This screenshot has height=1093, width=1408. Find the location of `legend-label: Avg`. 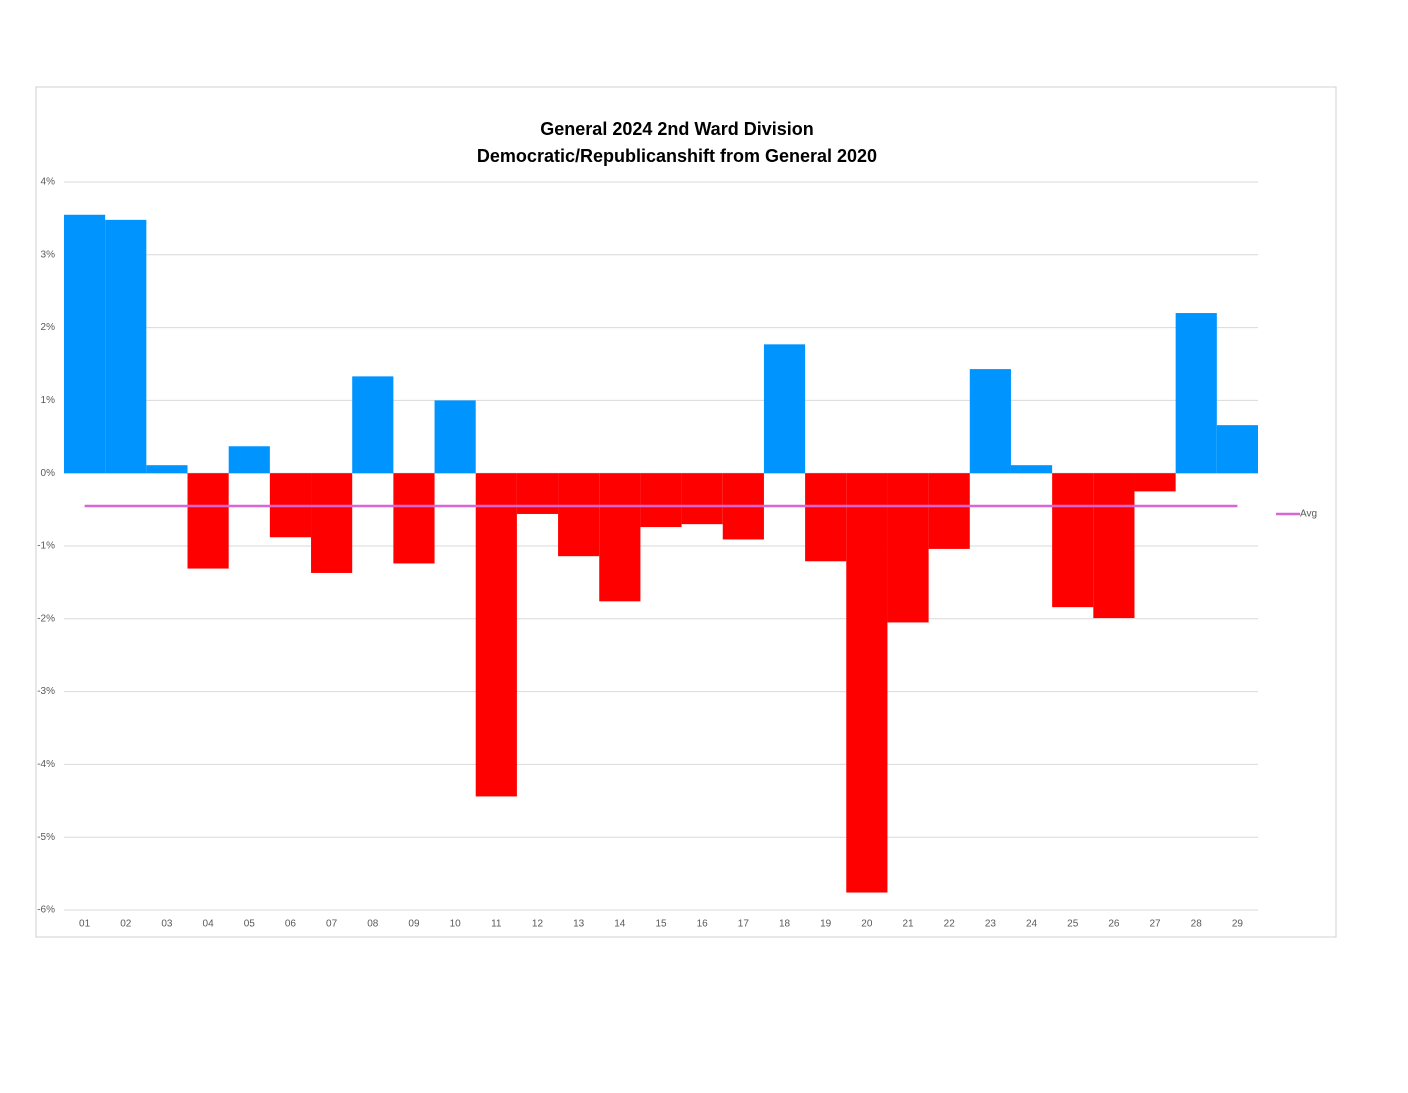

legend-label: Avg is located at coordinates (1308, 514).